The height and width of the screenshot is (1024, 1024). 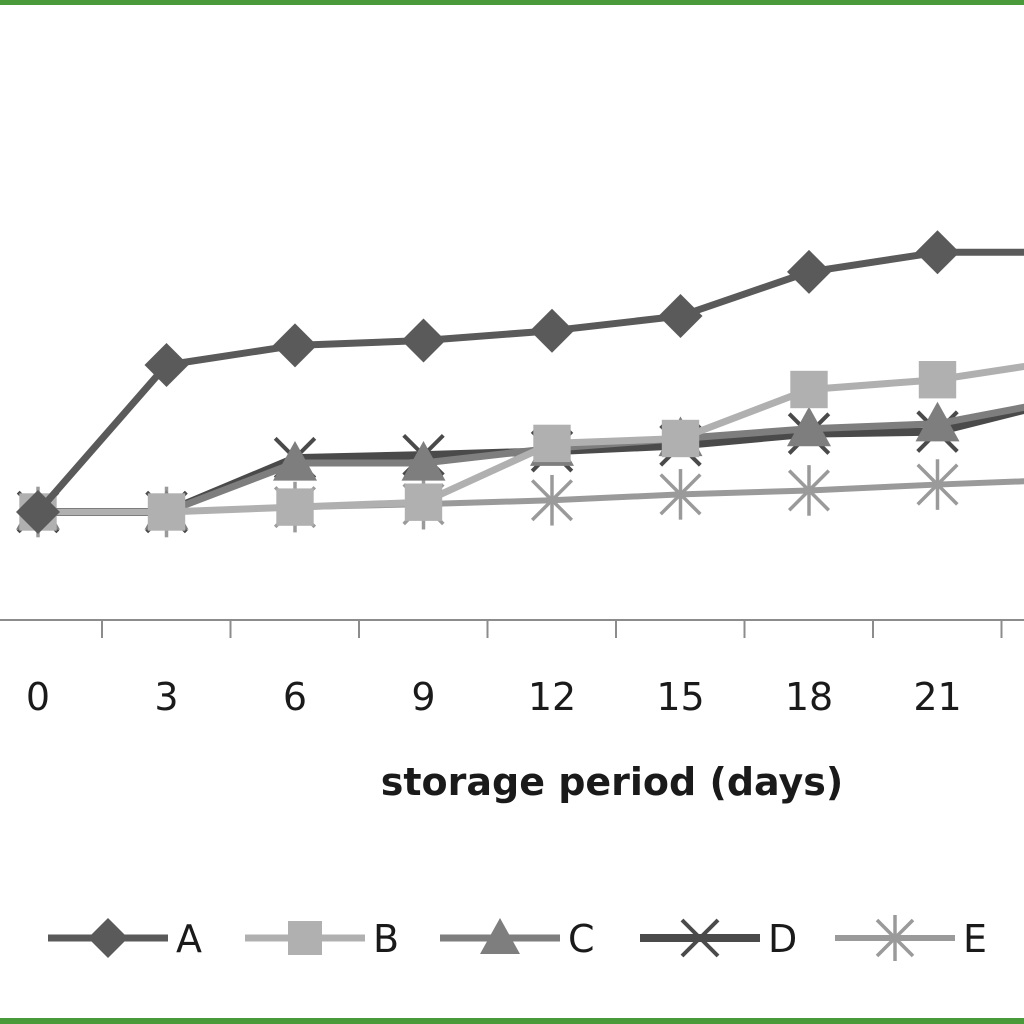 I want to click on legend-label: C, so click(x=581, y=939).